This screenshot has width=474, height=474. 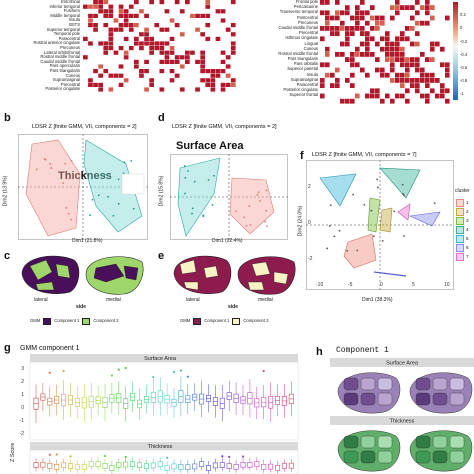 What do you see at coordinates (7, 118) in the screenshot?
I see `panel-b-letter: b` at bounding box center [7, 118].